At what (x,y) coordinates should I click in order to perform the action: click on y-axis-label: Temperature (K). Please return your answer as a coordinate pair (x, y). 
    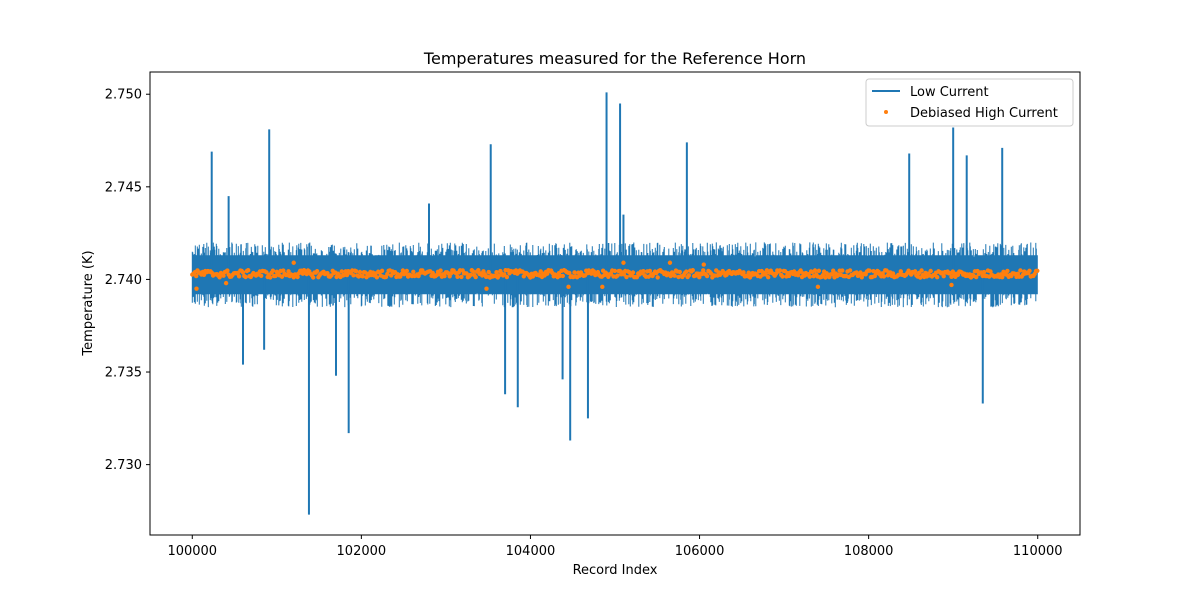
    Looking at the image, I should click on (88, 303).